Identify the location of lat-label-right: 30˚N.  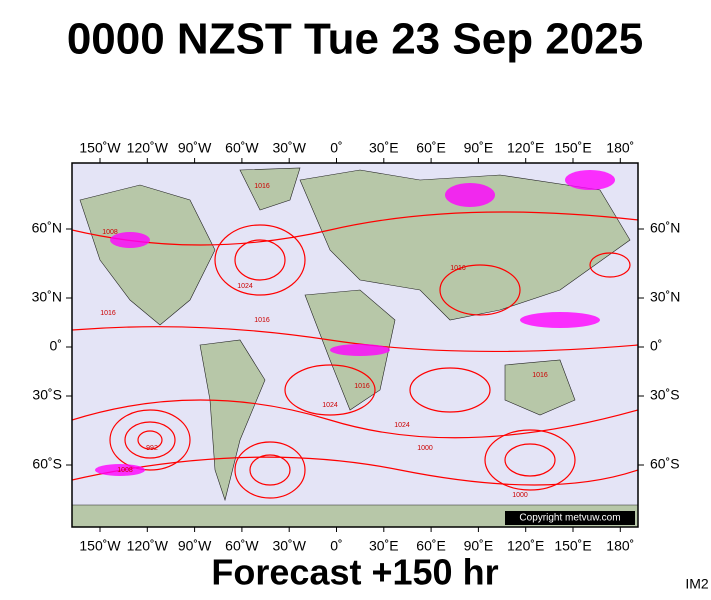
(665, 297).